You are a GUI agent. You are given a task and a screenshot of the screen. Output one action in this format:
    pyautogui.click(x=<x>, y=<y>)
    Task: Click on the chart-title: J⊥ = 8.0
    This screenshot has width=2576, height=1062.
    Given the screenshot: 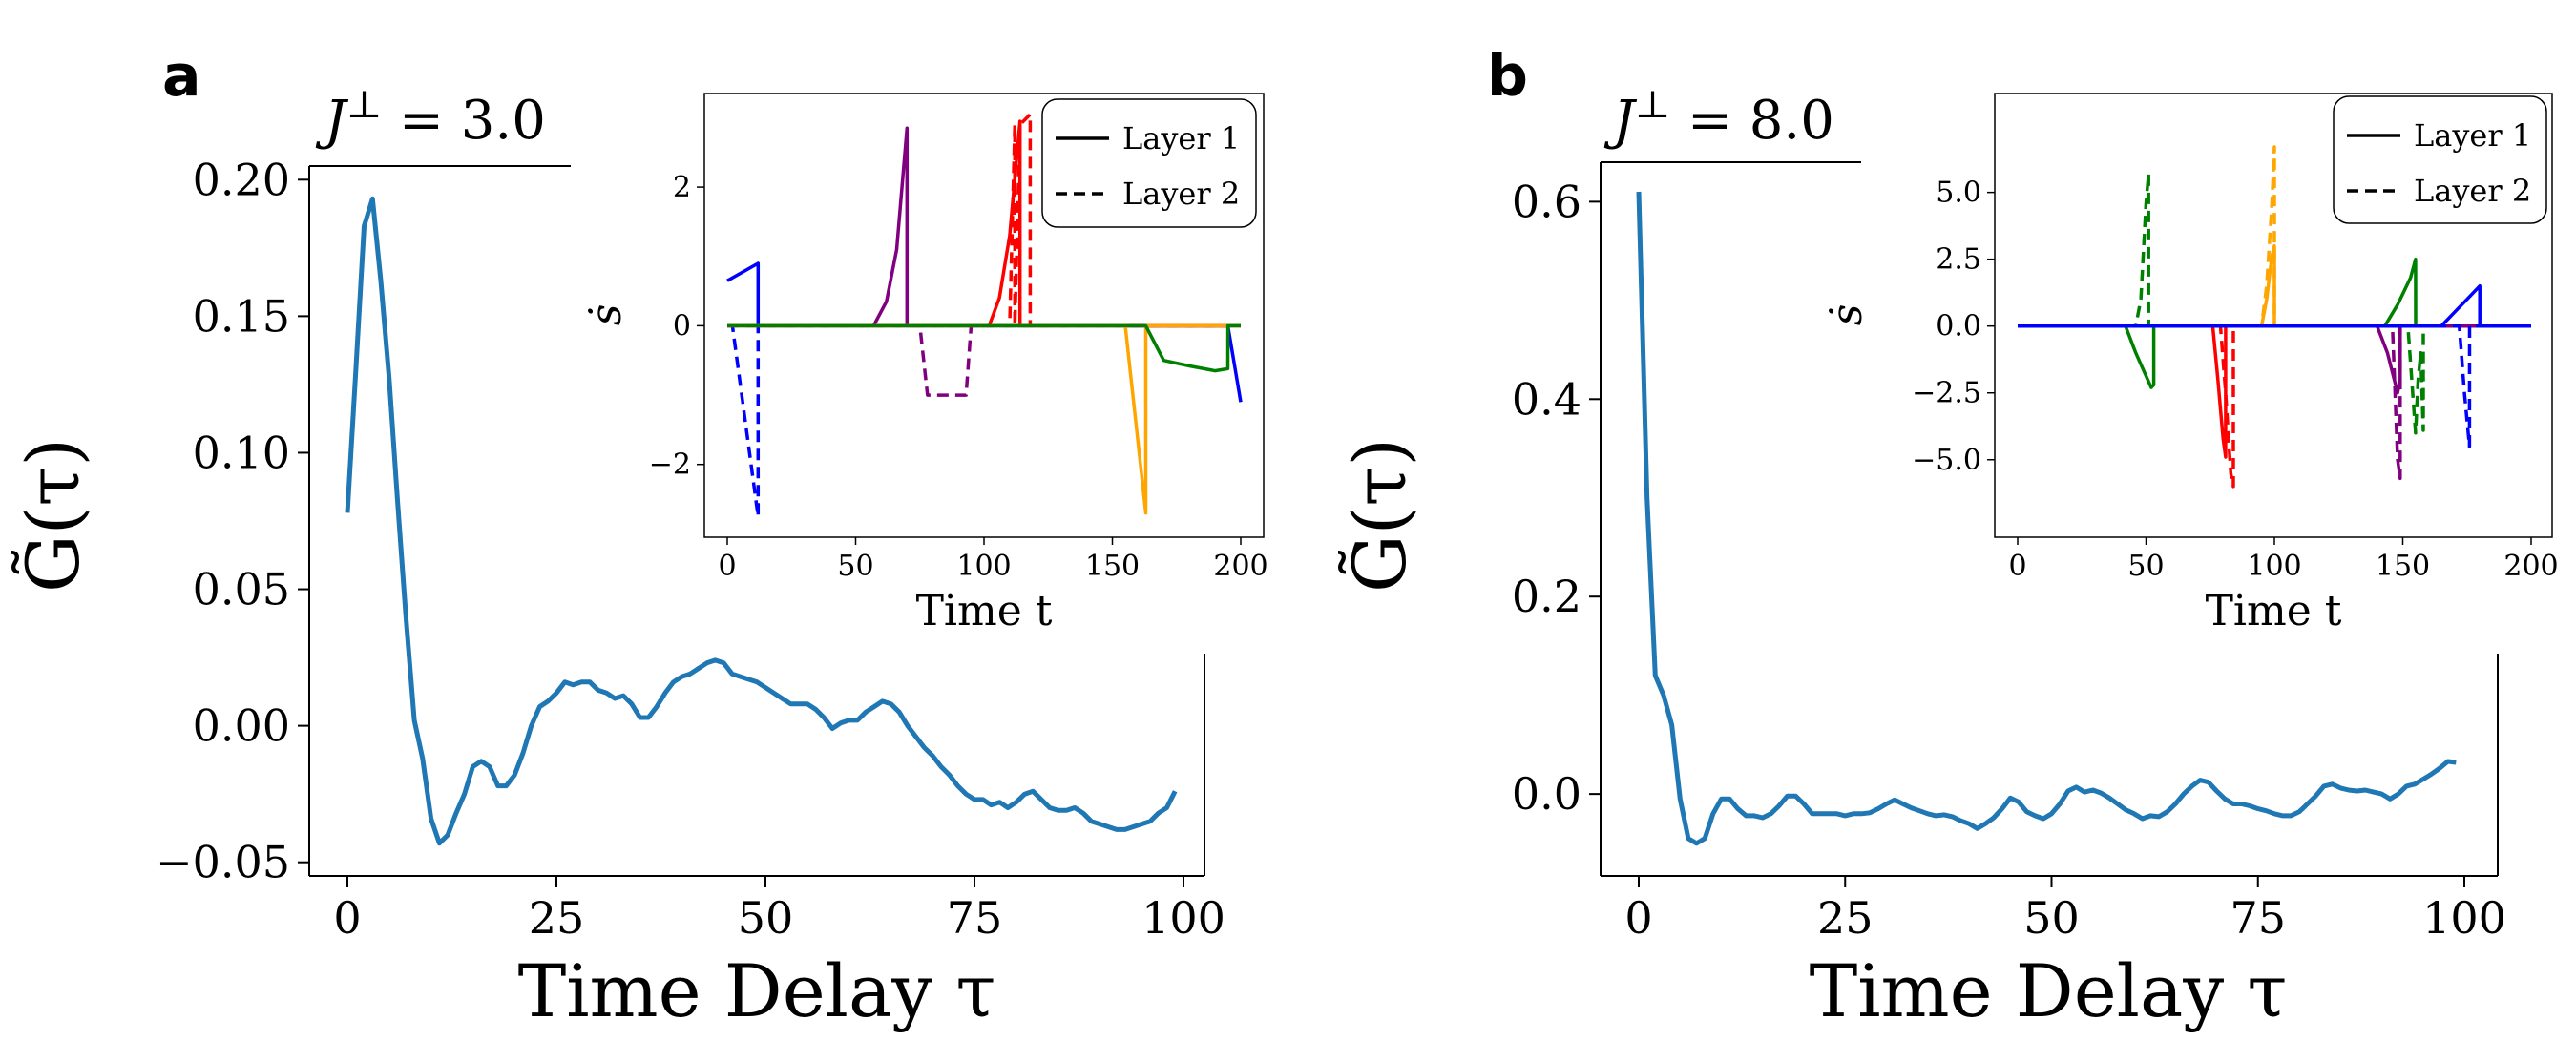 What is the action you would take?
    pyautogui.click(x=1718, y=117)
    